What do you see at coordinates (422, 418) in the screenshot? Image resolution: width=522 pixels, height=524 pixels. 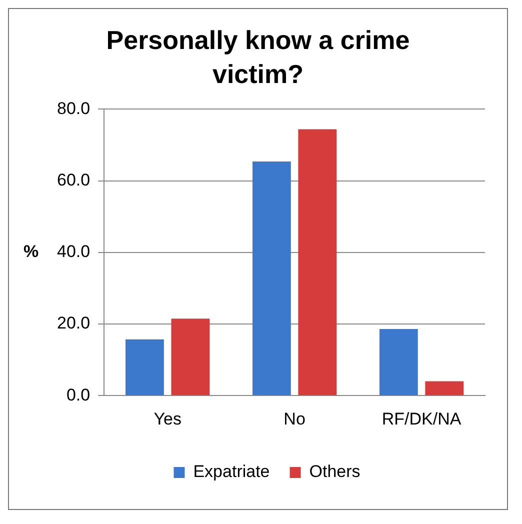 I see `x-tick-label: RF/DK/NA` at bounding box center [422, 418].